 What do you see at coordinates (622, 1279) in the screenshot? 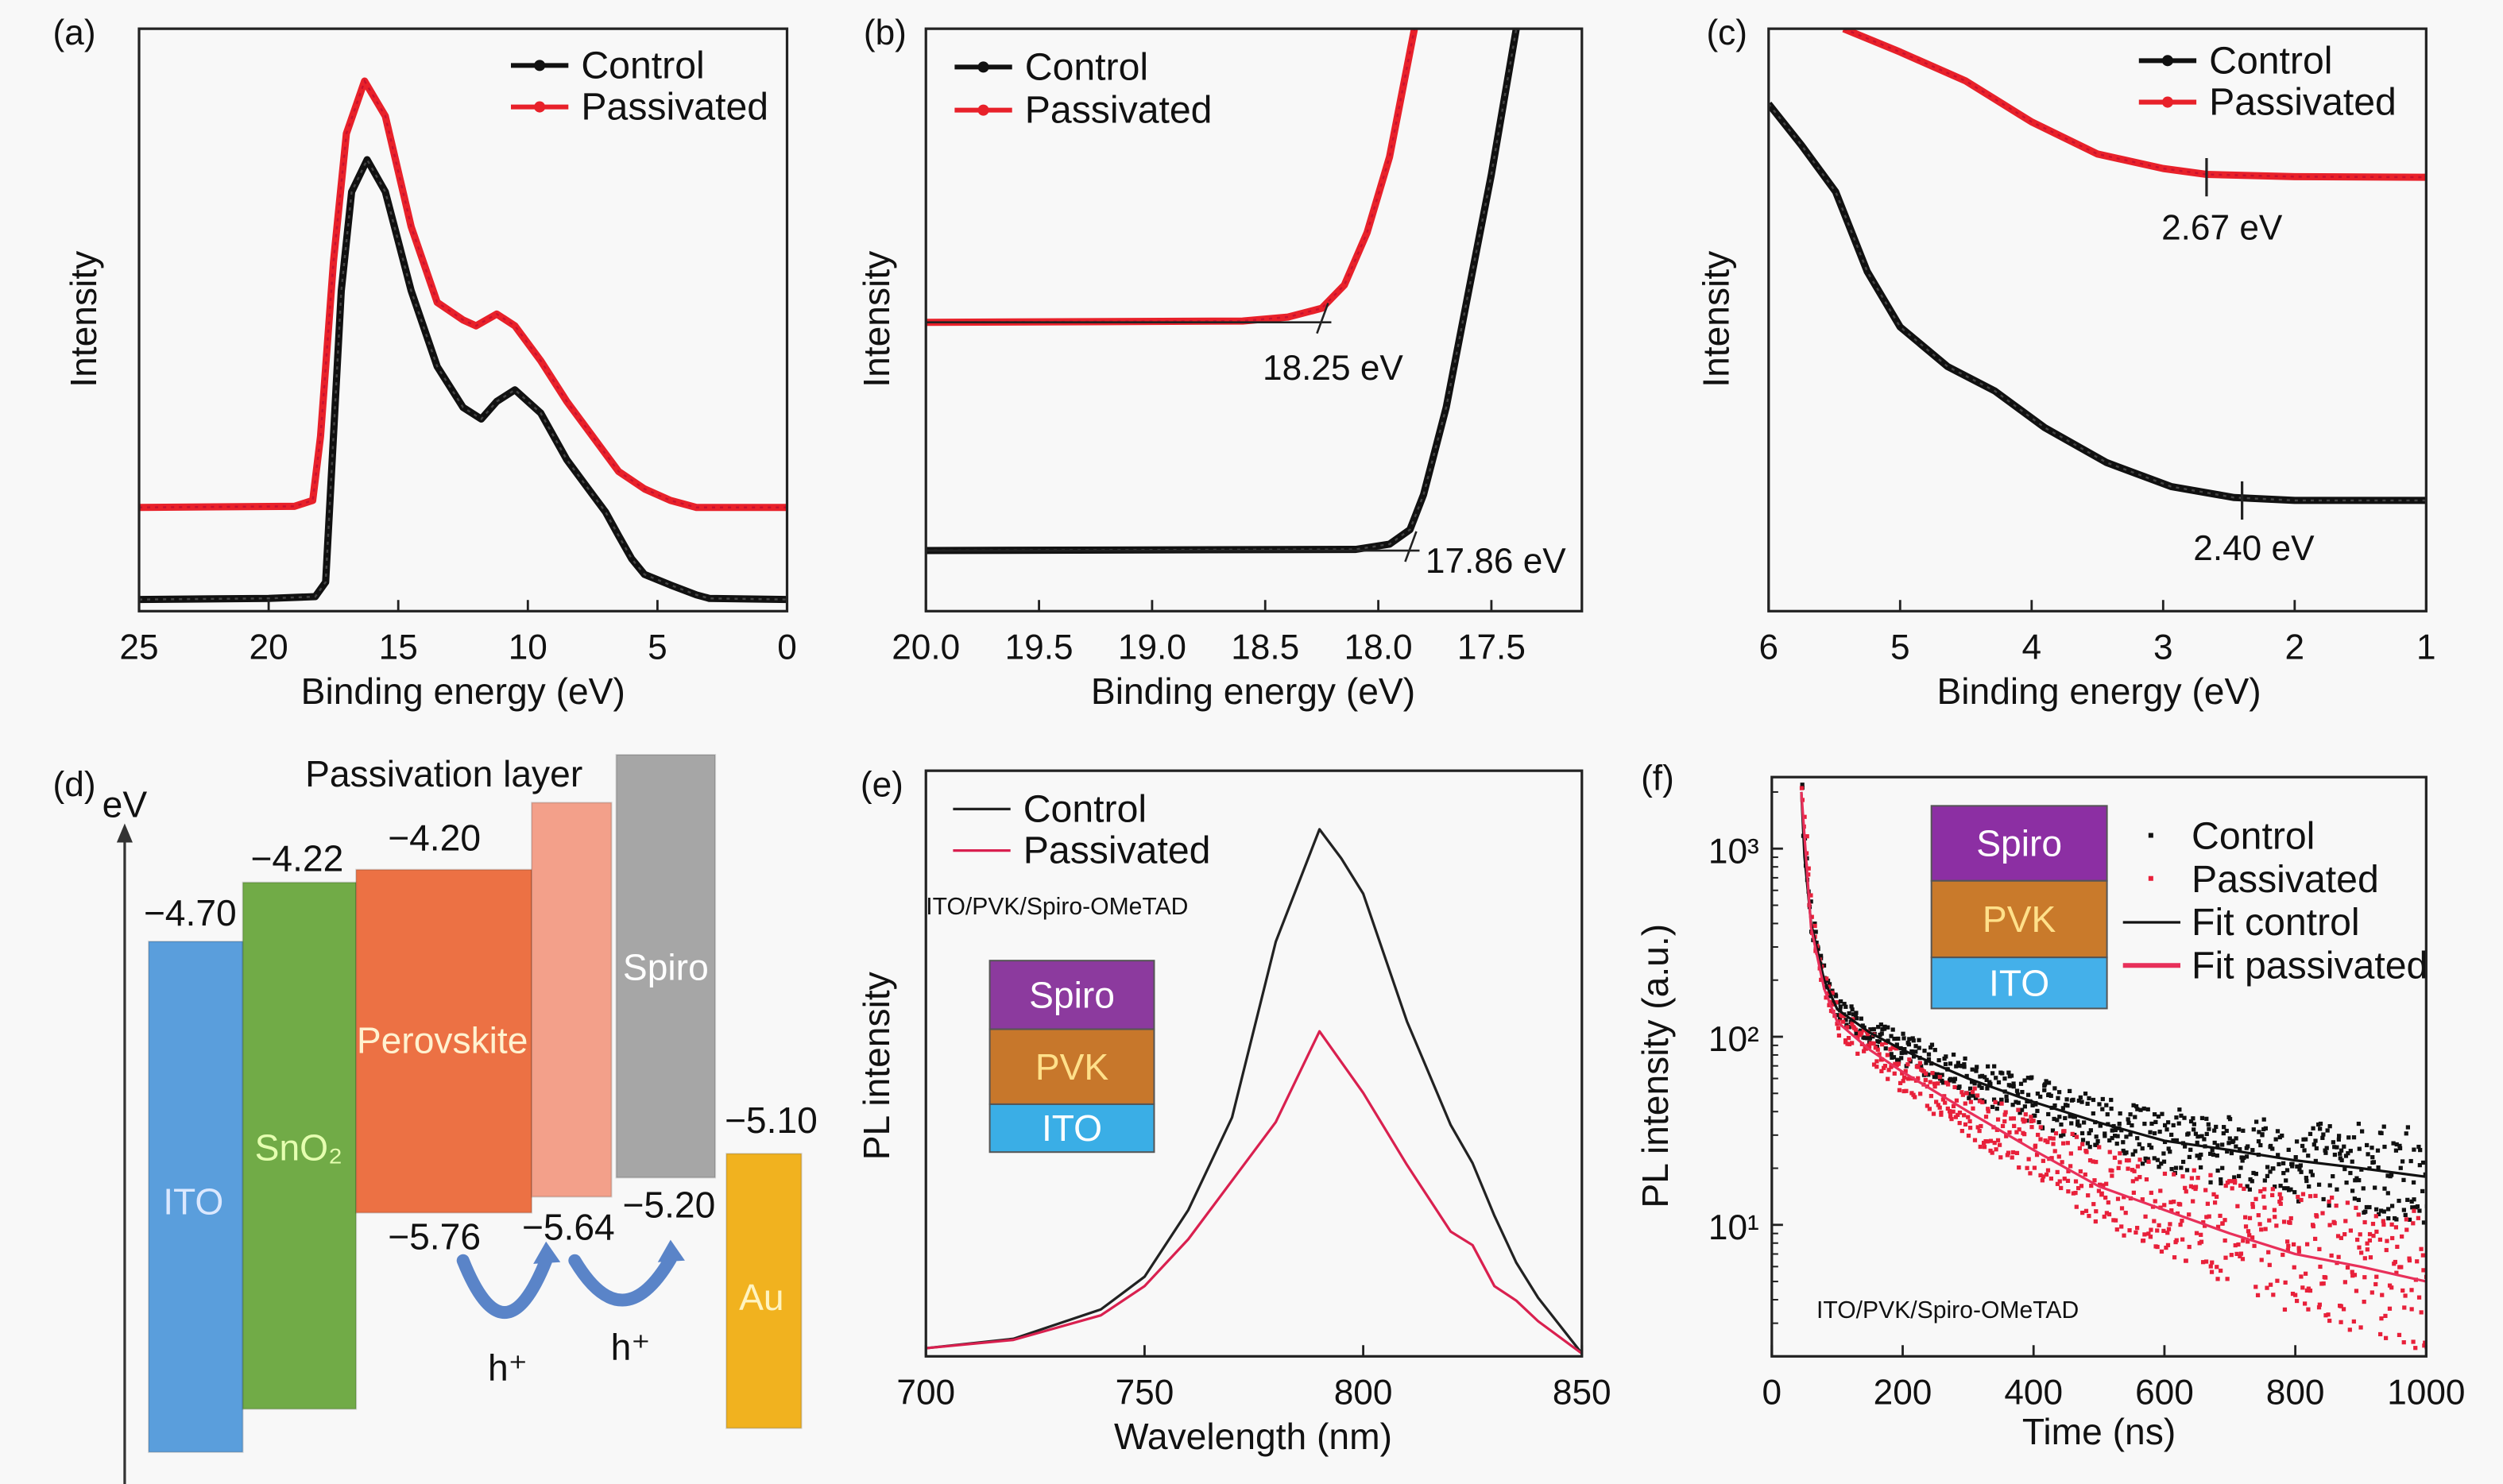
I see `hole-transfer-arrow-icon` at bounding box center [622, 1279].